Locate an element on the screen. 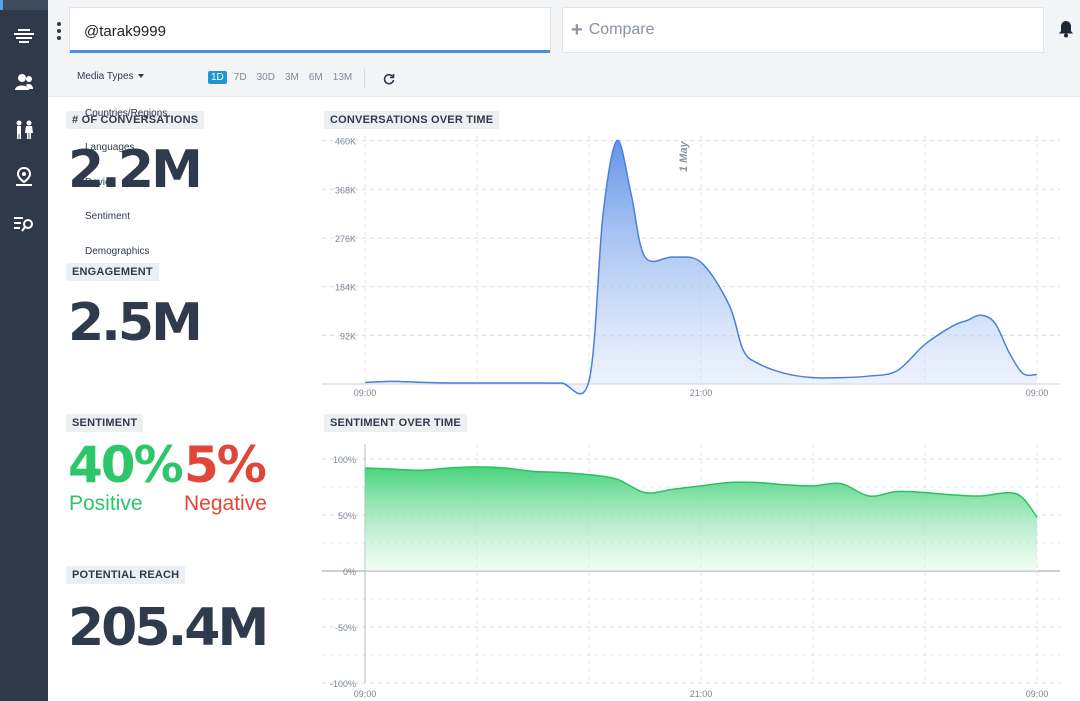 Image resolution: width=1080 pixels, height=701 pixels. menu-item-sentiment: Sentiment is located at coordinates (108, 216).